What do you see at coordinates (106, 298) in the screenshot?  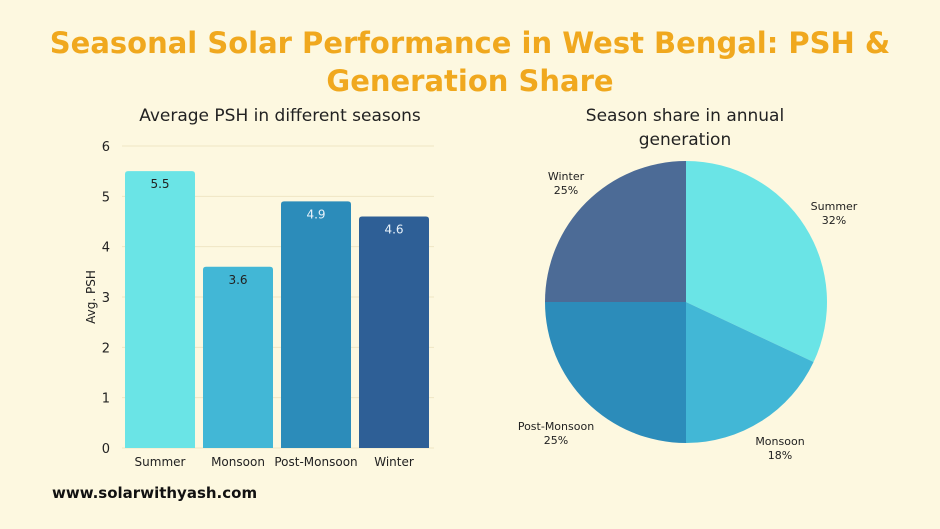 I see `y-tick-label: 3` at bounding box center [106, 298].